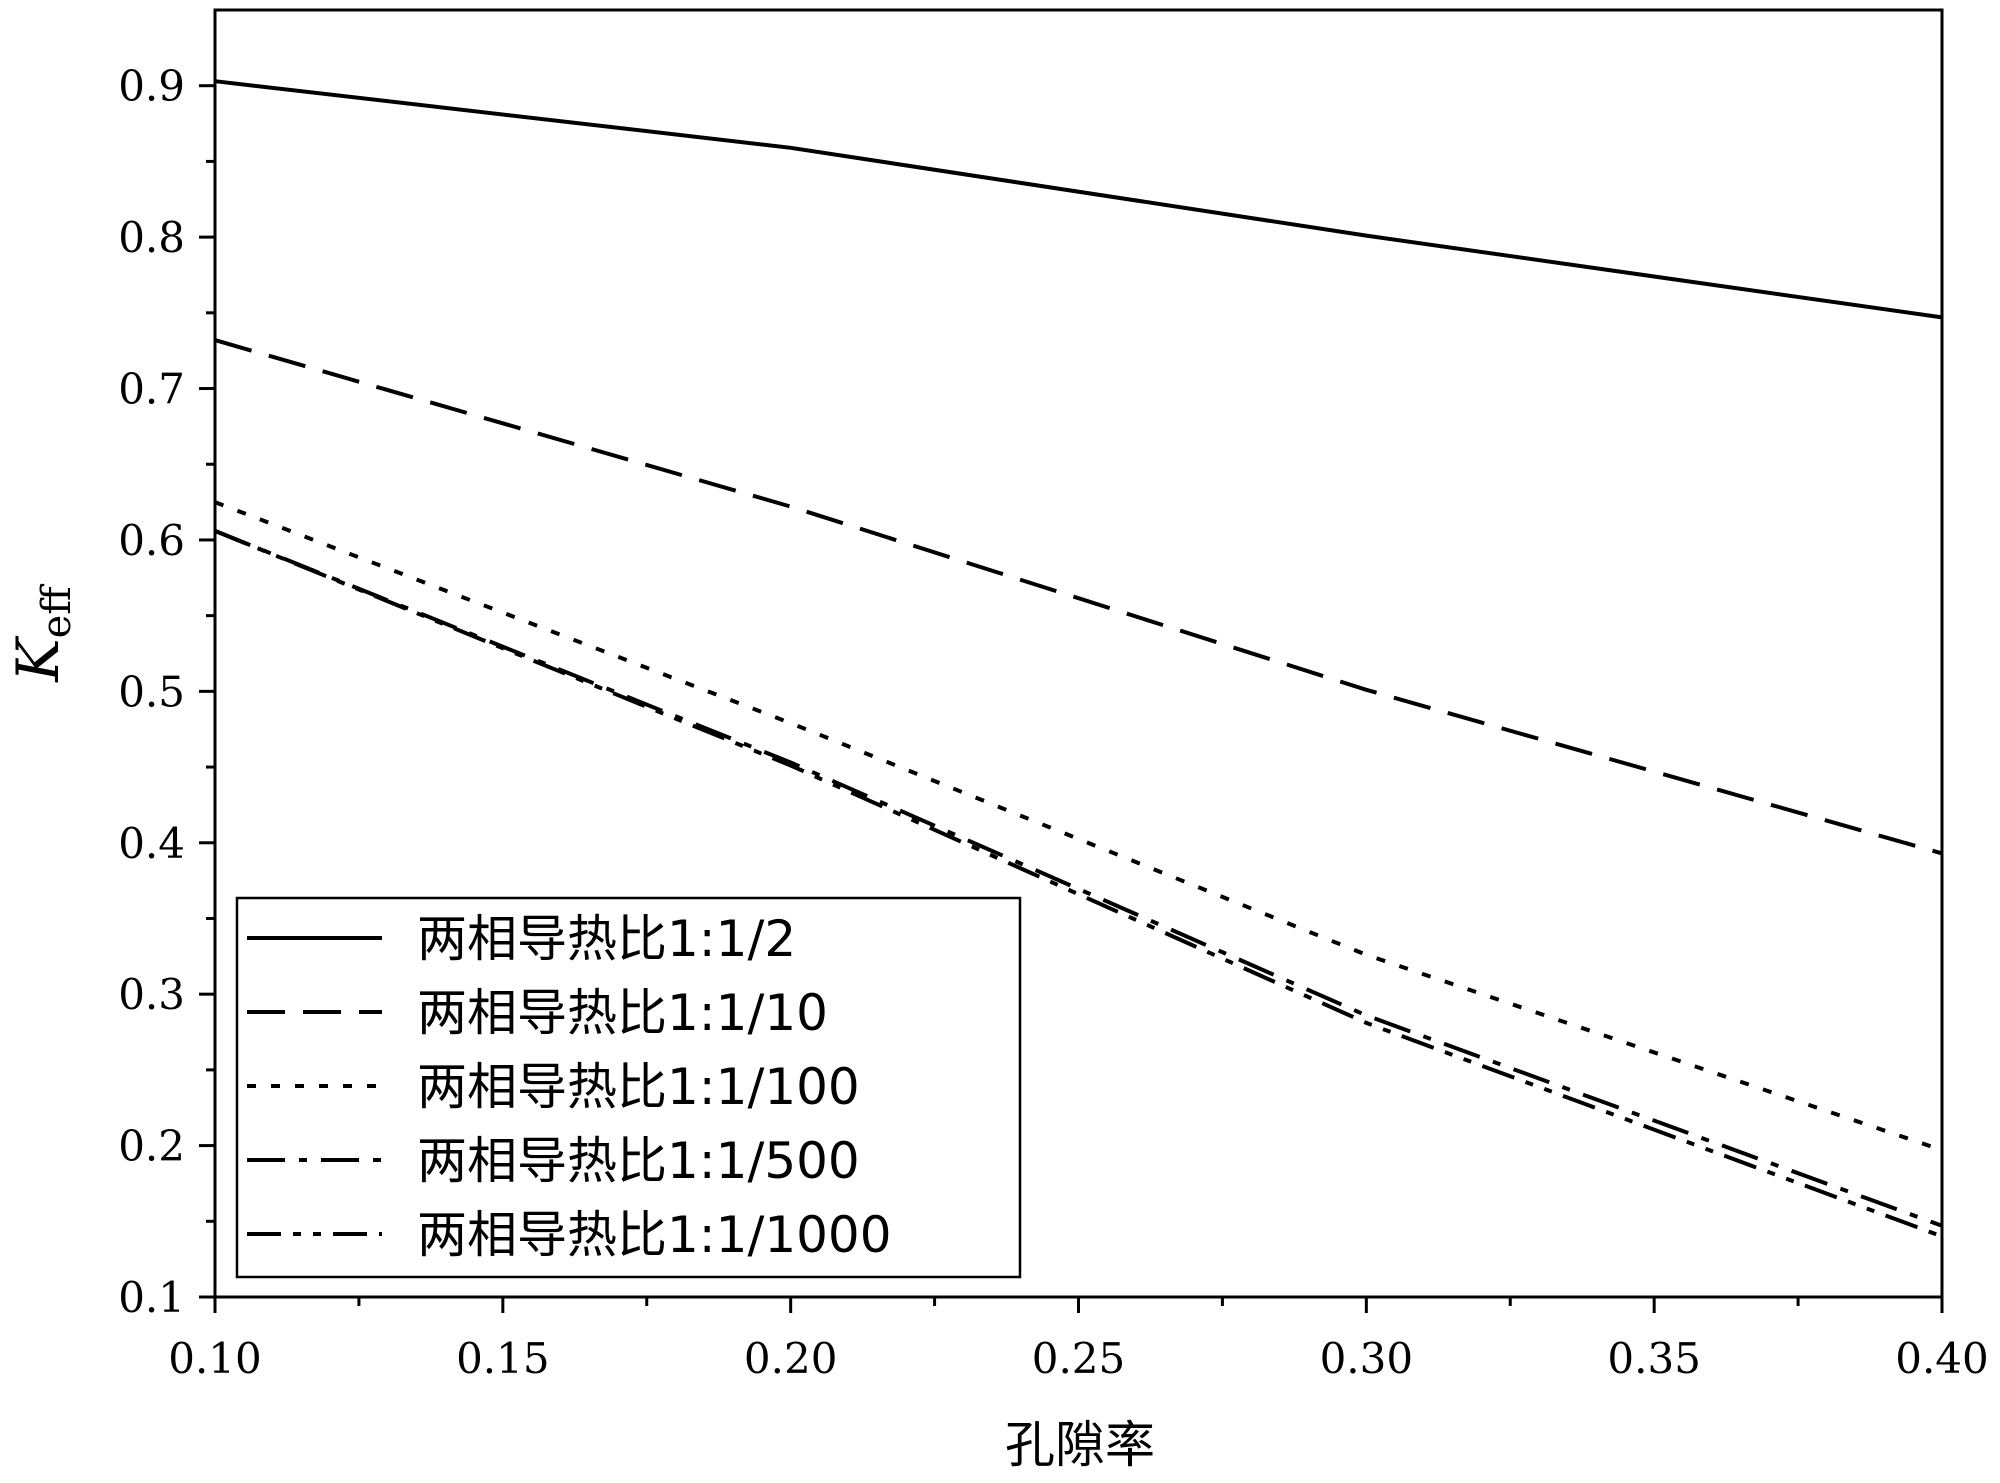 Image resolution: width=2000 pixels, height=1483 pixels. I want to click on y-tick-label: 0.6, so click(151, 540).